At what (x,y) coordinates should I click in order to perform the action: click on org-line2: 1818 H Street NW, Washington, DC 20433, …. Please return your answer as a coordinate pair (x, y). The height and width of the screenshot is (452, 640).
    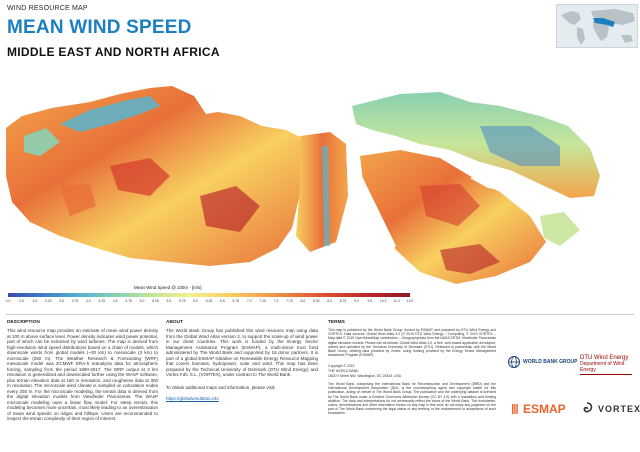
    Looking at the image, I should click on (364, 376).